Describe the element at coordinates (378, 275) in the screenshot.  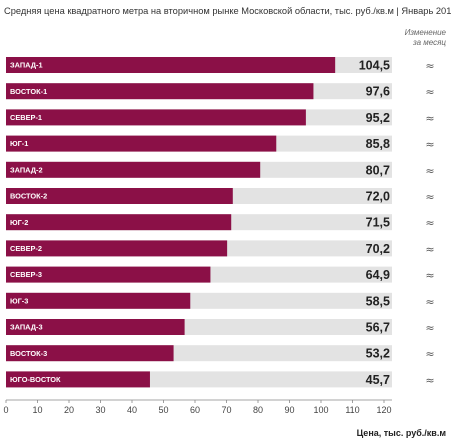
I see `value-label: 64,9` at that location.